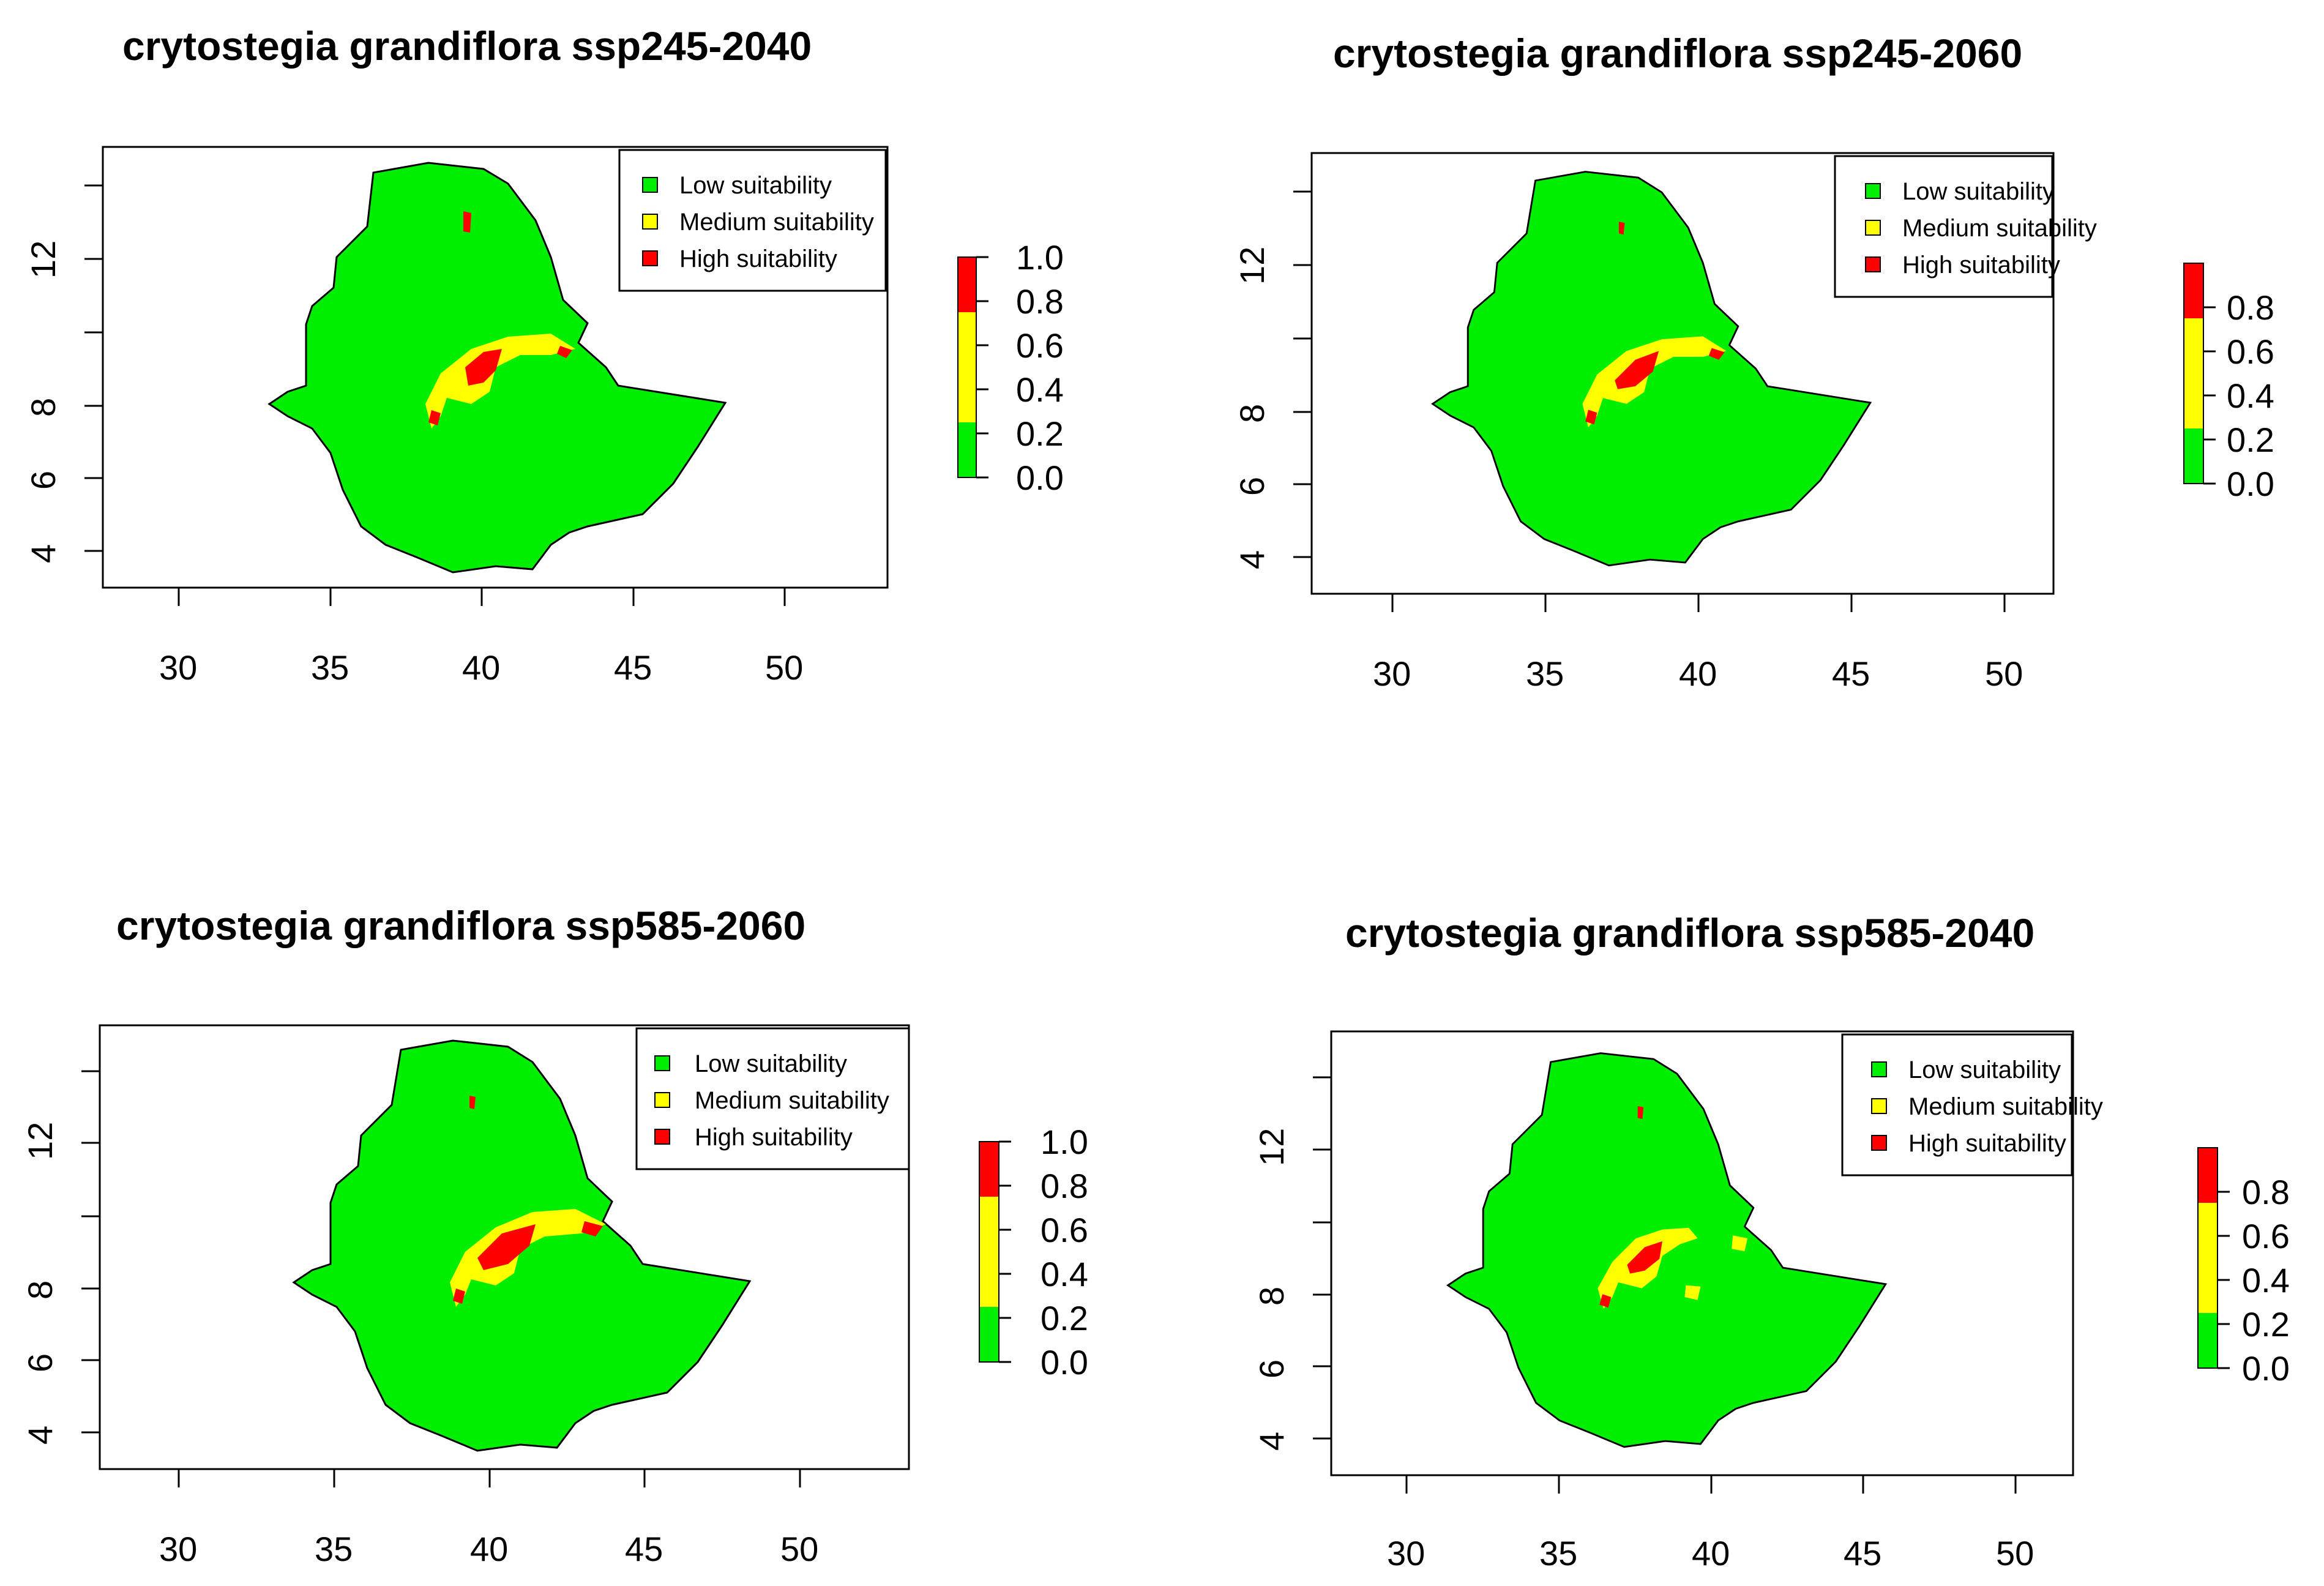  I want to click on panel-title: crytostegia grandiflora ssp245-2040, so click(467, 46).